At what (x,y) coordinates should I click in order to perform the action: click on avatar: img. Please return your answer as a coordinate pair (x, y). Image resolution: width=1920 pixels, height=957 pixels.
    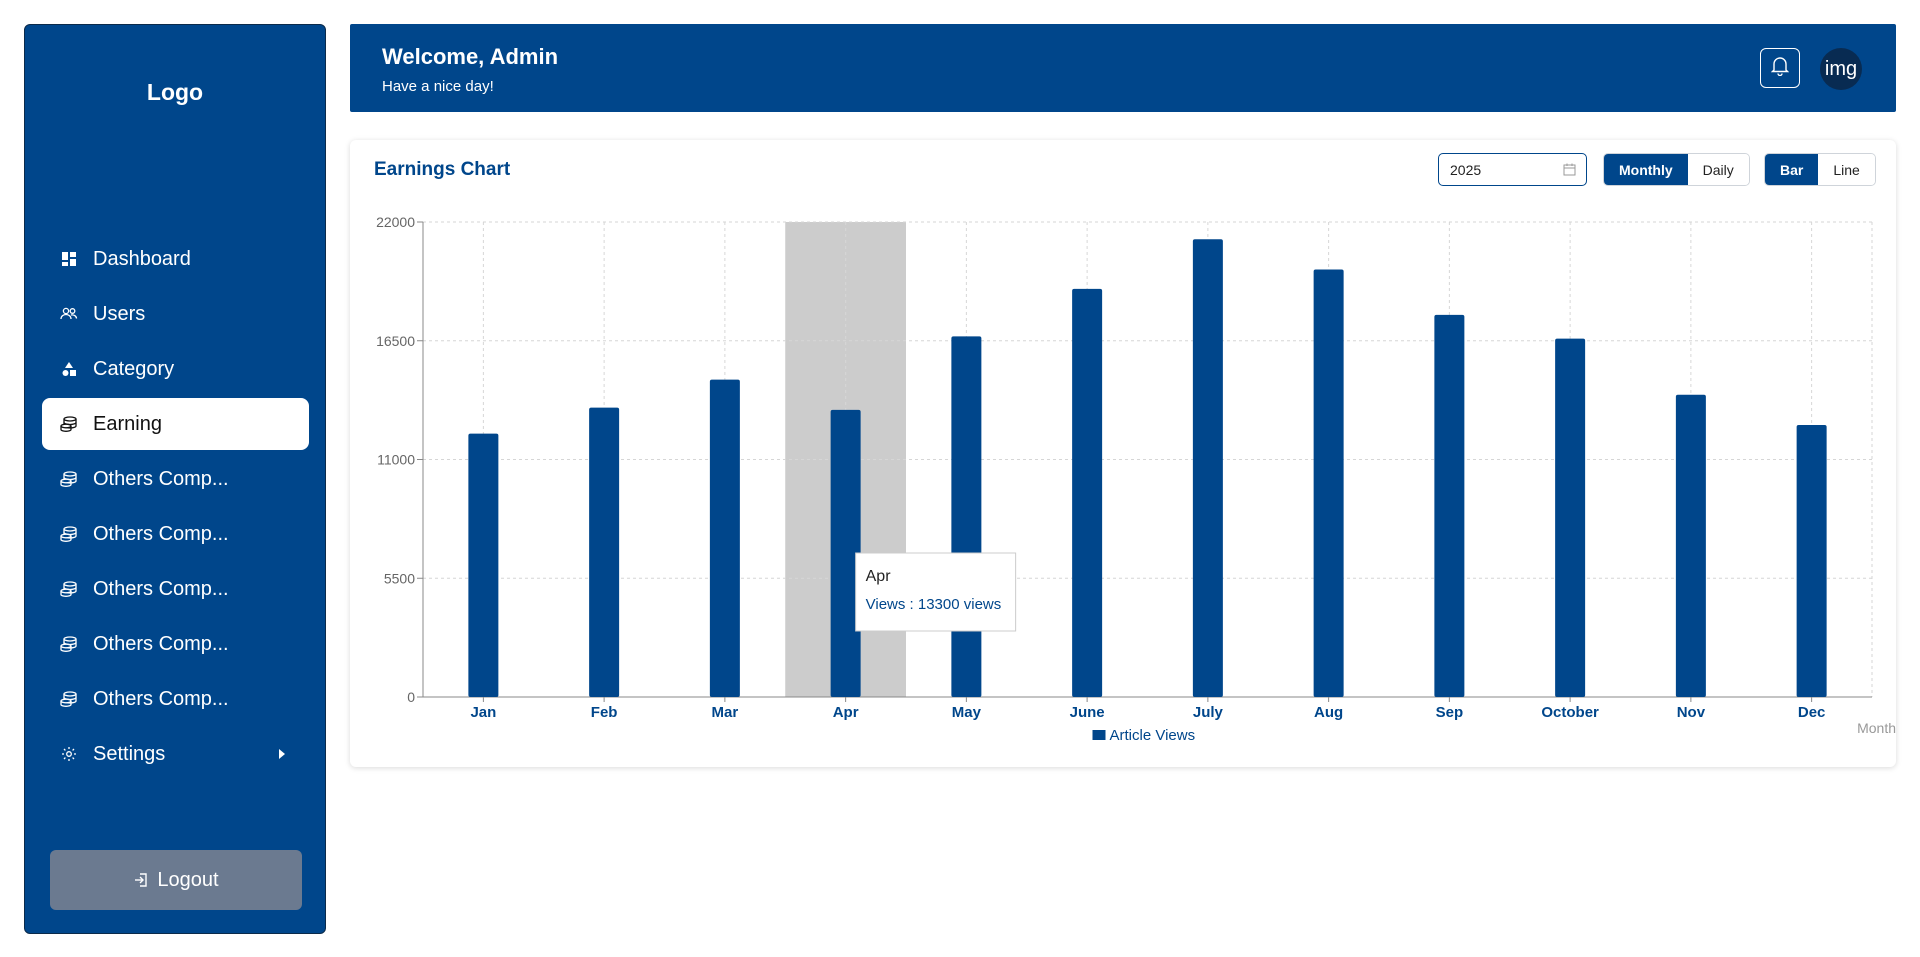
    Looking at the image, I should click on (1841, 69).